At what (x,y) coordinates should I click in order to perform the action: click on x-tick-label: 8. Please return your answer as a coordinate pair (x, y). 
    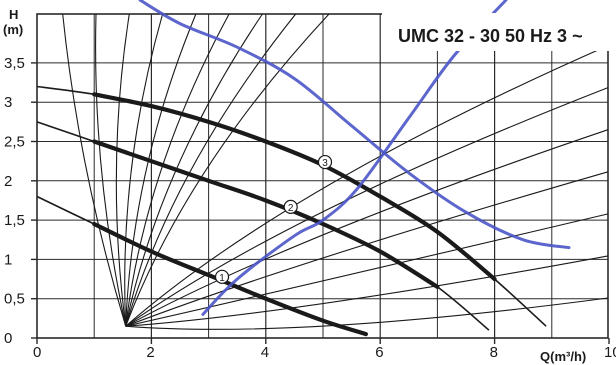
    Looking at the image, I should click on (494, 352).